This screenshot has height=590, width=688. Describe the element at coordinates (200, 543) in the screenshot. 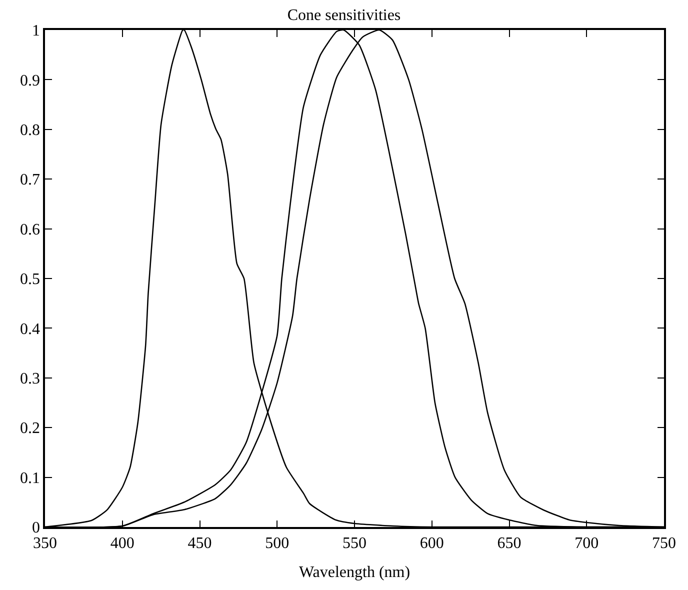

I see `x-tick-label: 450` at that location.